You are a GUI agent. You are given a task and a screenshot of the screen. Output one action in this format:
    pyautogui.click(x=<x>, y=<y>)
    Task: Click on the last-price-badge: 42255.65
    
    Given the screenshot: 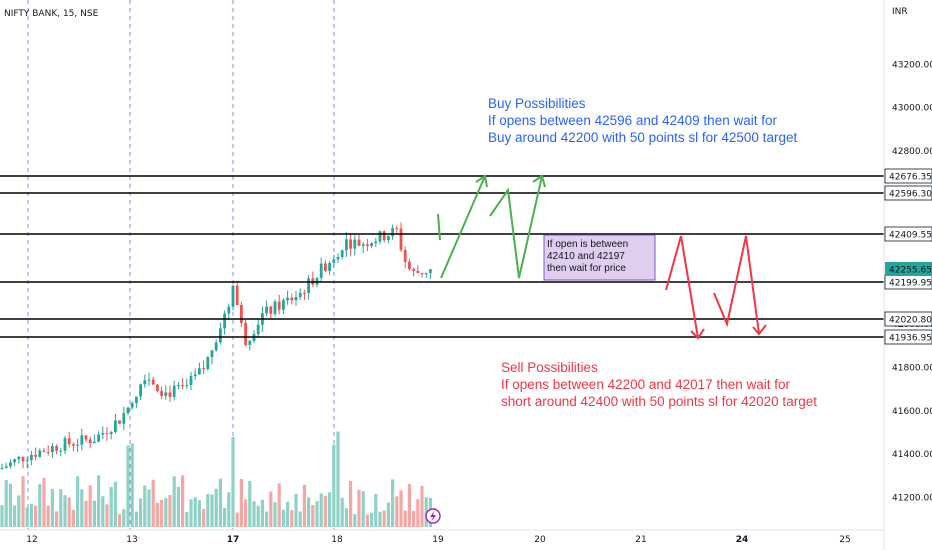 What is the action you would take?
    pyautogui.click(x=908, y=269)
    